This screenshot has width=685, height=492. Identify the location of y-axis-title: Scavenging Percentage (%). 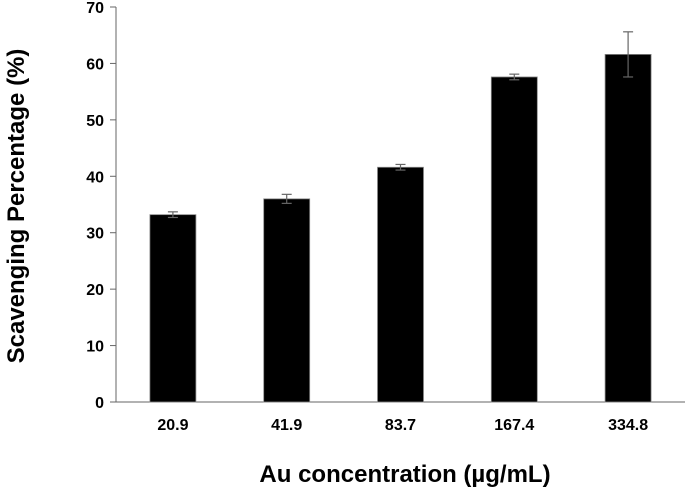
(16, 206).